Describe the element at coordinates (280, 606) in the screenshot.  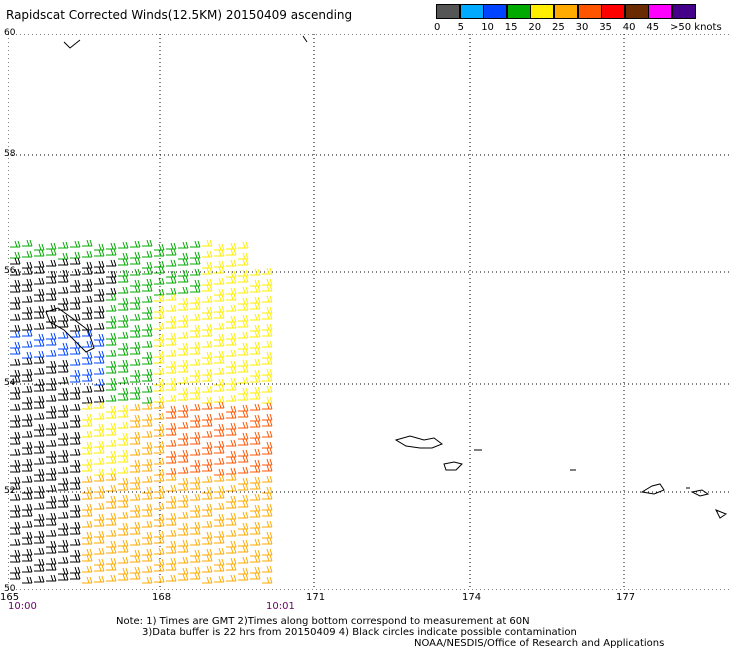
I see `time-label-right: 10:01` at that location.